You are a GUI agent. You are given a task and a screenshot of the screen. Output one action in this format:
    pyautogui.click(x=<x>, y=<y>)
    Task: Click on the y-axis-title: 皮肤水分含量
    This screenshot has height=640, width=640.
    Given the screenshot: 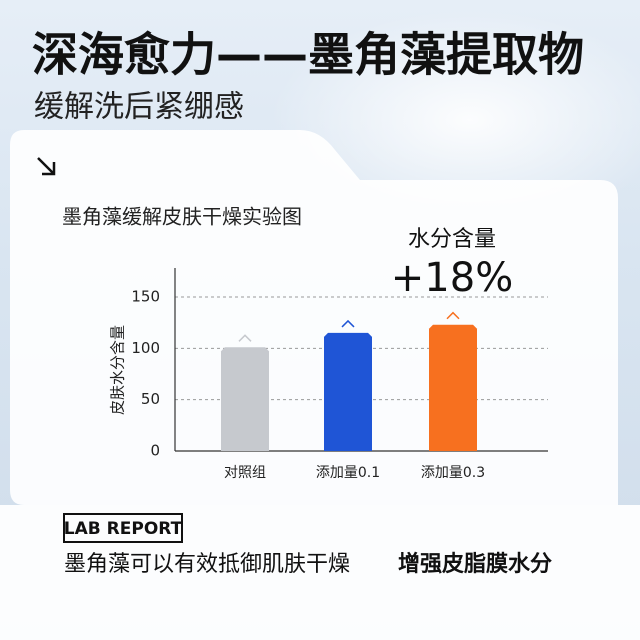 What is the action you would take?
    pyautogui.click(x=118, y=370)
    